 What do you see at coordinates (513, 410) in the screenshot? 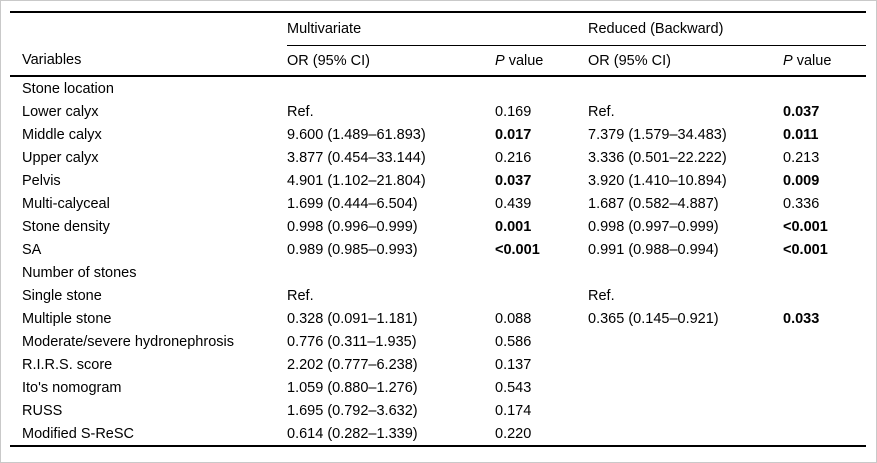
I see `p-value-multivariate: 0.174` at bounding box center [513, 410].